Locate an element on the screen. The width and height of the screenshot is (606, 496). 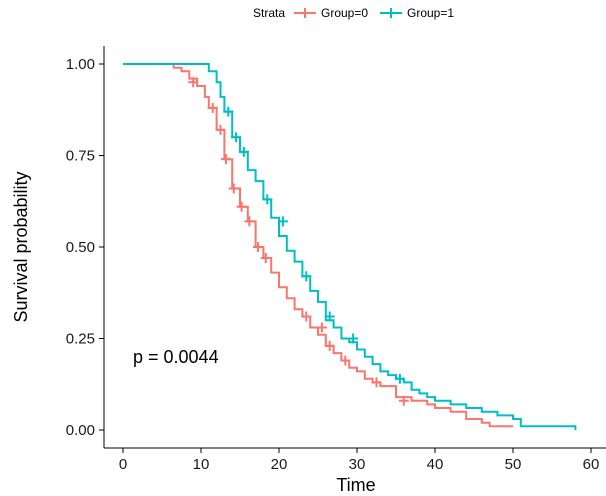
y-ticks: 0.00 0.25 0.50 0.75 1.00 is located at coordinates (85, 247).